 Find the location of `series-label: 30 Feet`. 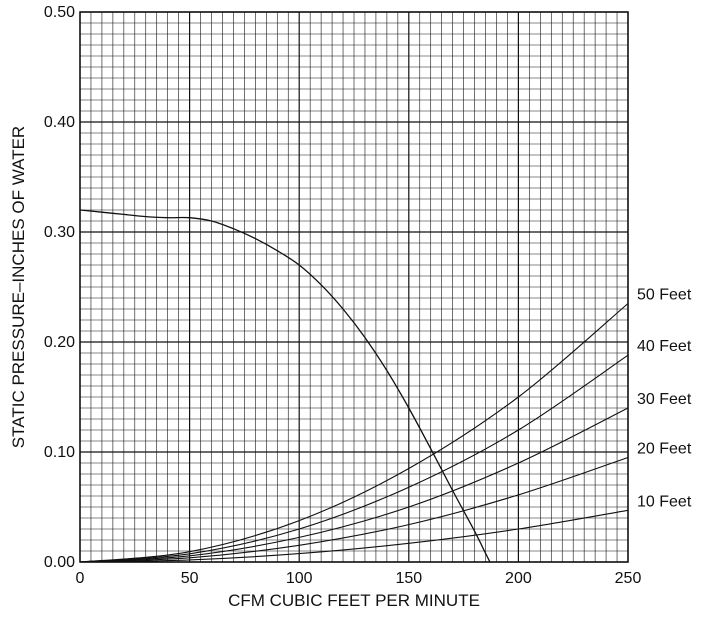

series-label: 30 Feet is located at coordinates (664, 399).